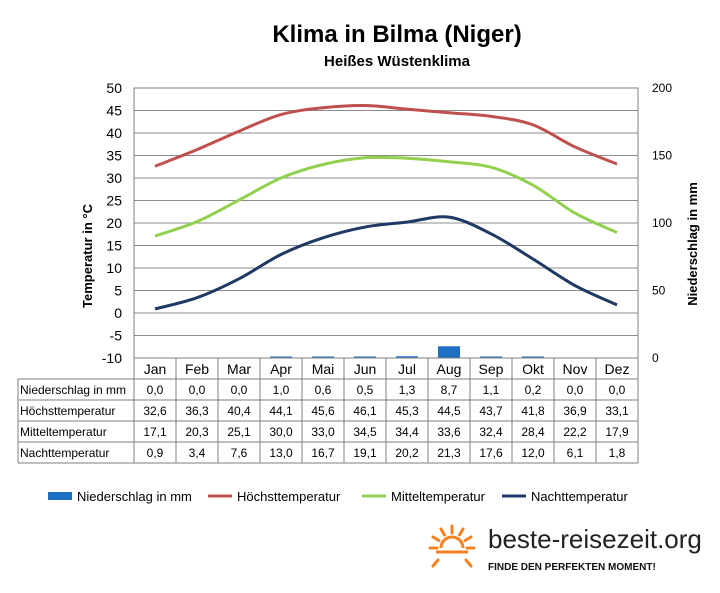 The width and height of the screenshot is (720, 593). What do you see at coordinates (112, 358) in the screenshot?
I see `y-tick-label: -10` at bounding box center [112, 358].